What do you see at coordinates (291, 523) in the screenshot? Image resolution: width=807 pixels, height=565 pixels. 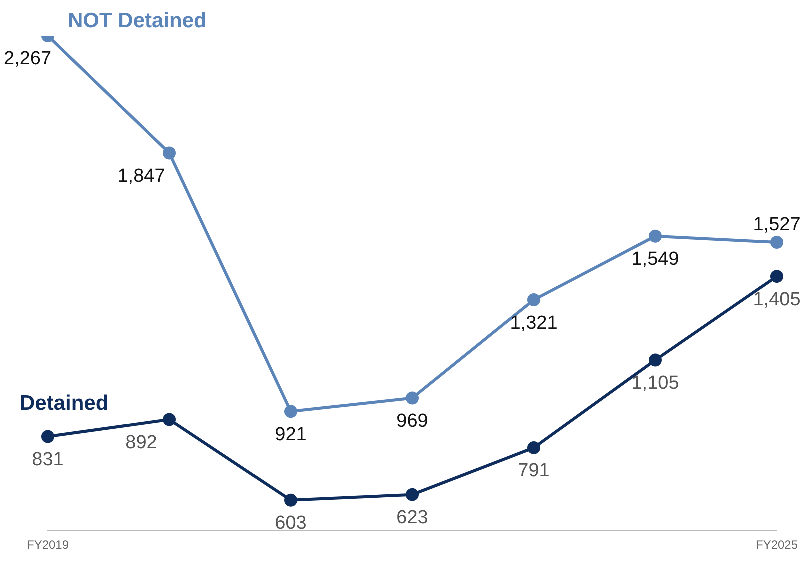 I see `data-label: 603` at bounding box center [291, 523].